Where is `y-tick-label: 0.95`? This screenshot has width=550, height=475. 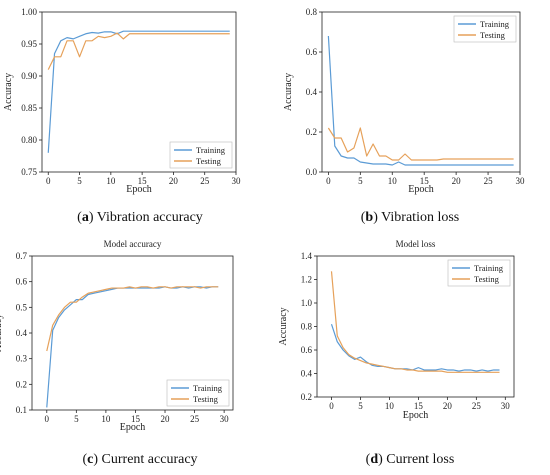 y-tick-label: 0.95 is located at coordinates (29, 44).